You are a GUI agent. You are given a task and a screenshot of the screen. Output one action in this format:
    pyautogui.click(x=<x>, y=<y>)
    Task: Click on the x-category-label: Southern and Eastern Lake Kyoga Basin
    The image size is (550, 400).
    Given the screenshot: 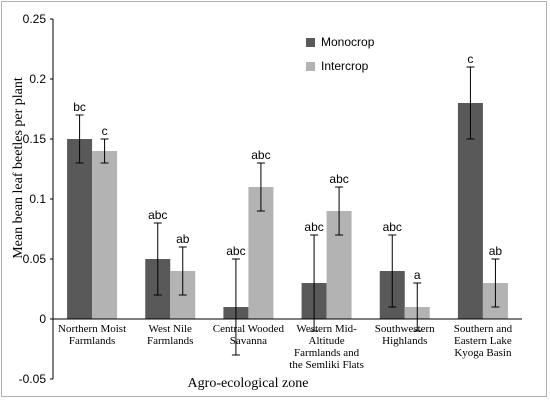 What is the action you would take?
    pyautogui.click(x=483, y=341)
    